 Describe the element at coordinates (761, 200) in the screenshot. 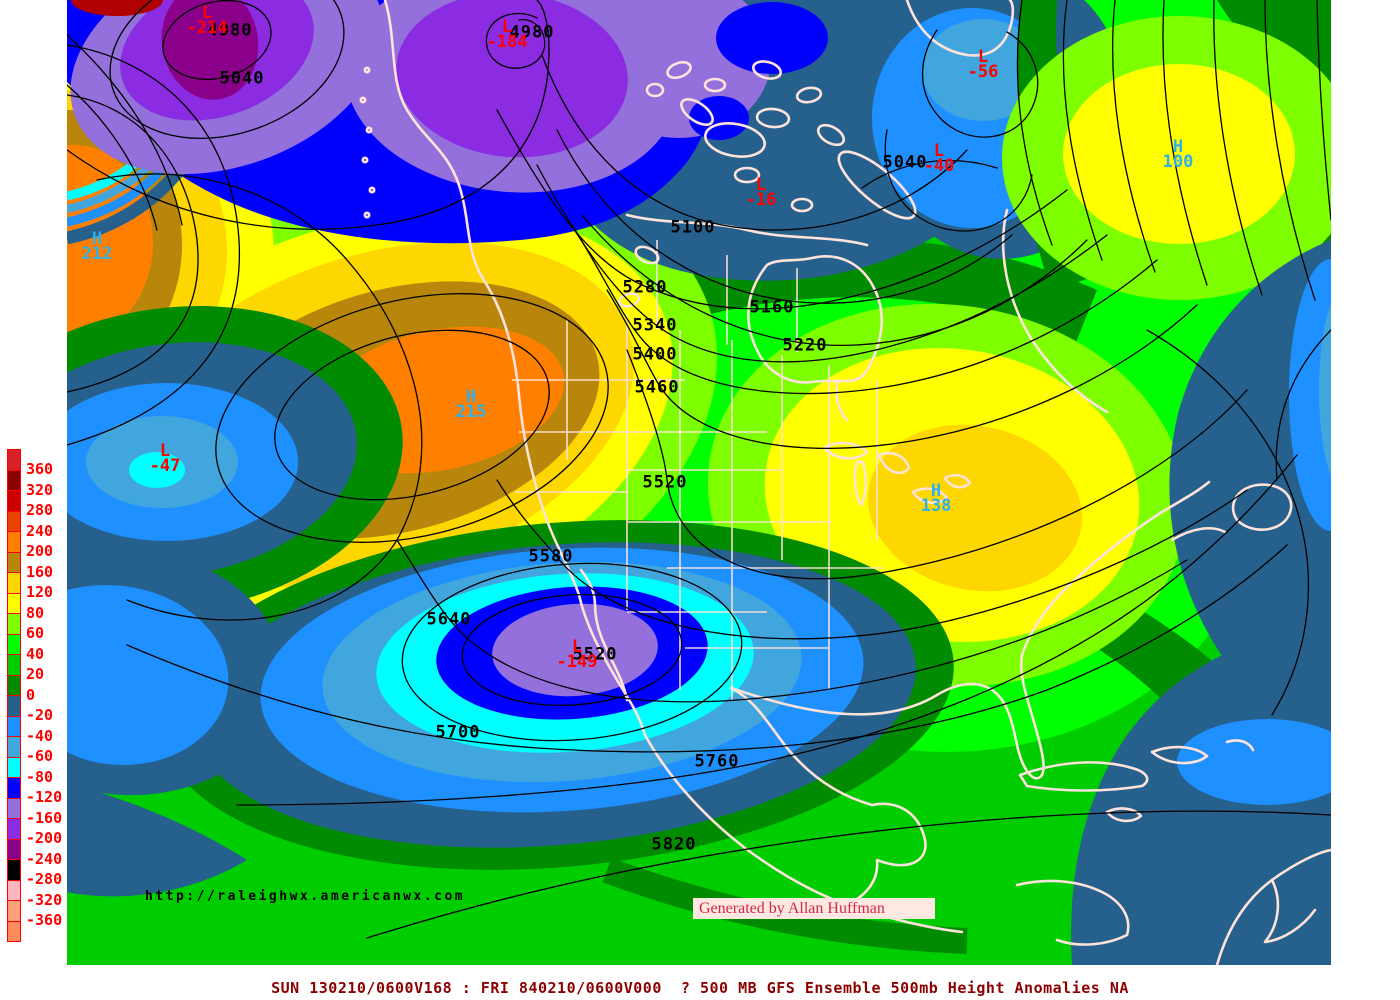

I see `pressure-center-value: -16` at that location.